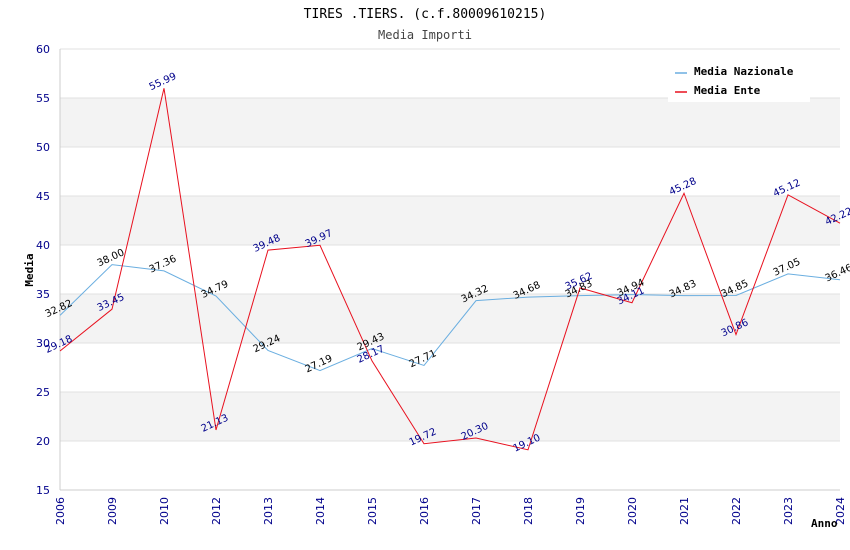 The width and height of the screenshot is (850, 550). What do you see at coordinates (112, 511) in the screenshot?
I see `x-tick-label: 2009` at bounding box center [112, 511].